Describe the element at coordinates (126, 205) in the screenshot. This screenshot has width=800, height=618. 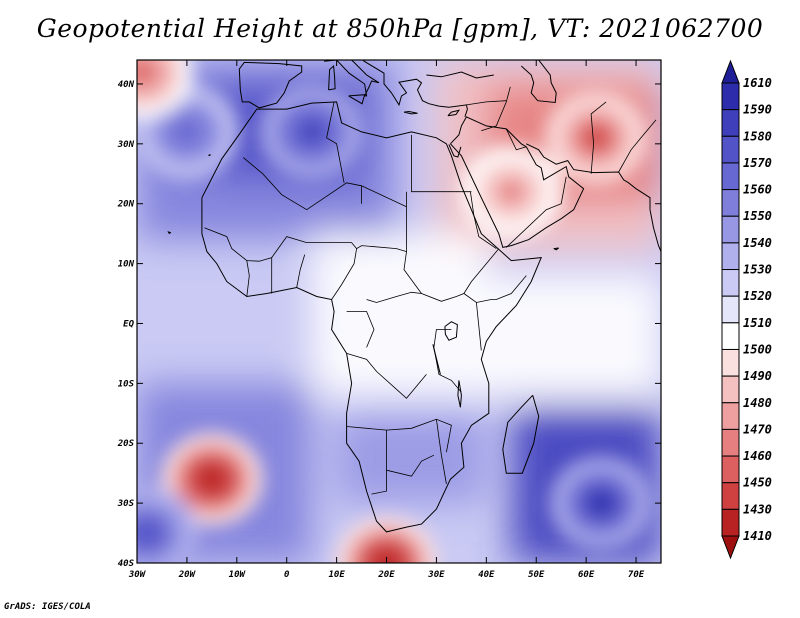
I see `lat-tick-label: 20N` at that location.